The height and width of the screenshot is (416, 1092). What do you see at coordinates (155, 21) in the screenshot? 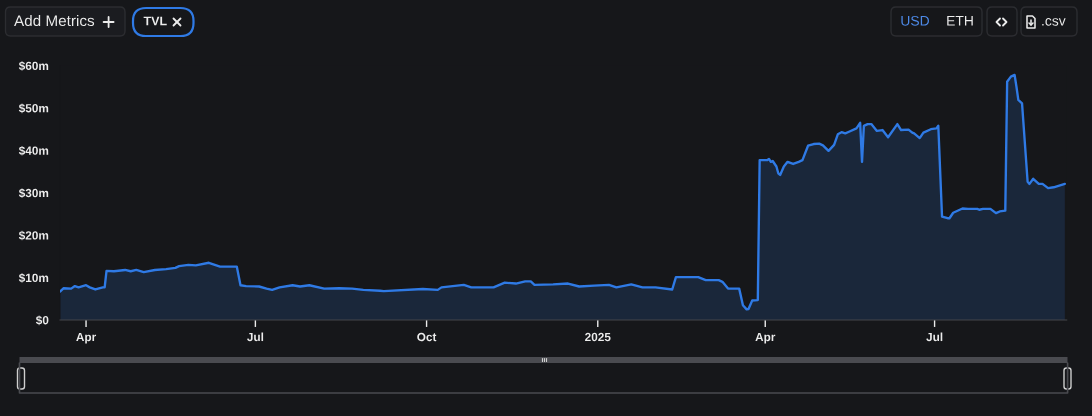
I see `text: TVL` at bounding box center [155, 21].